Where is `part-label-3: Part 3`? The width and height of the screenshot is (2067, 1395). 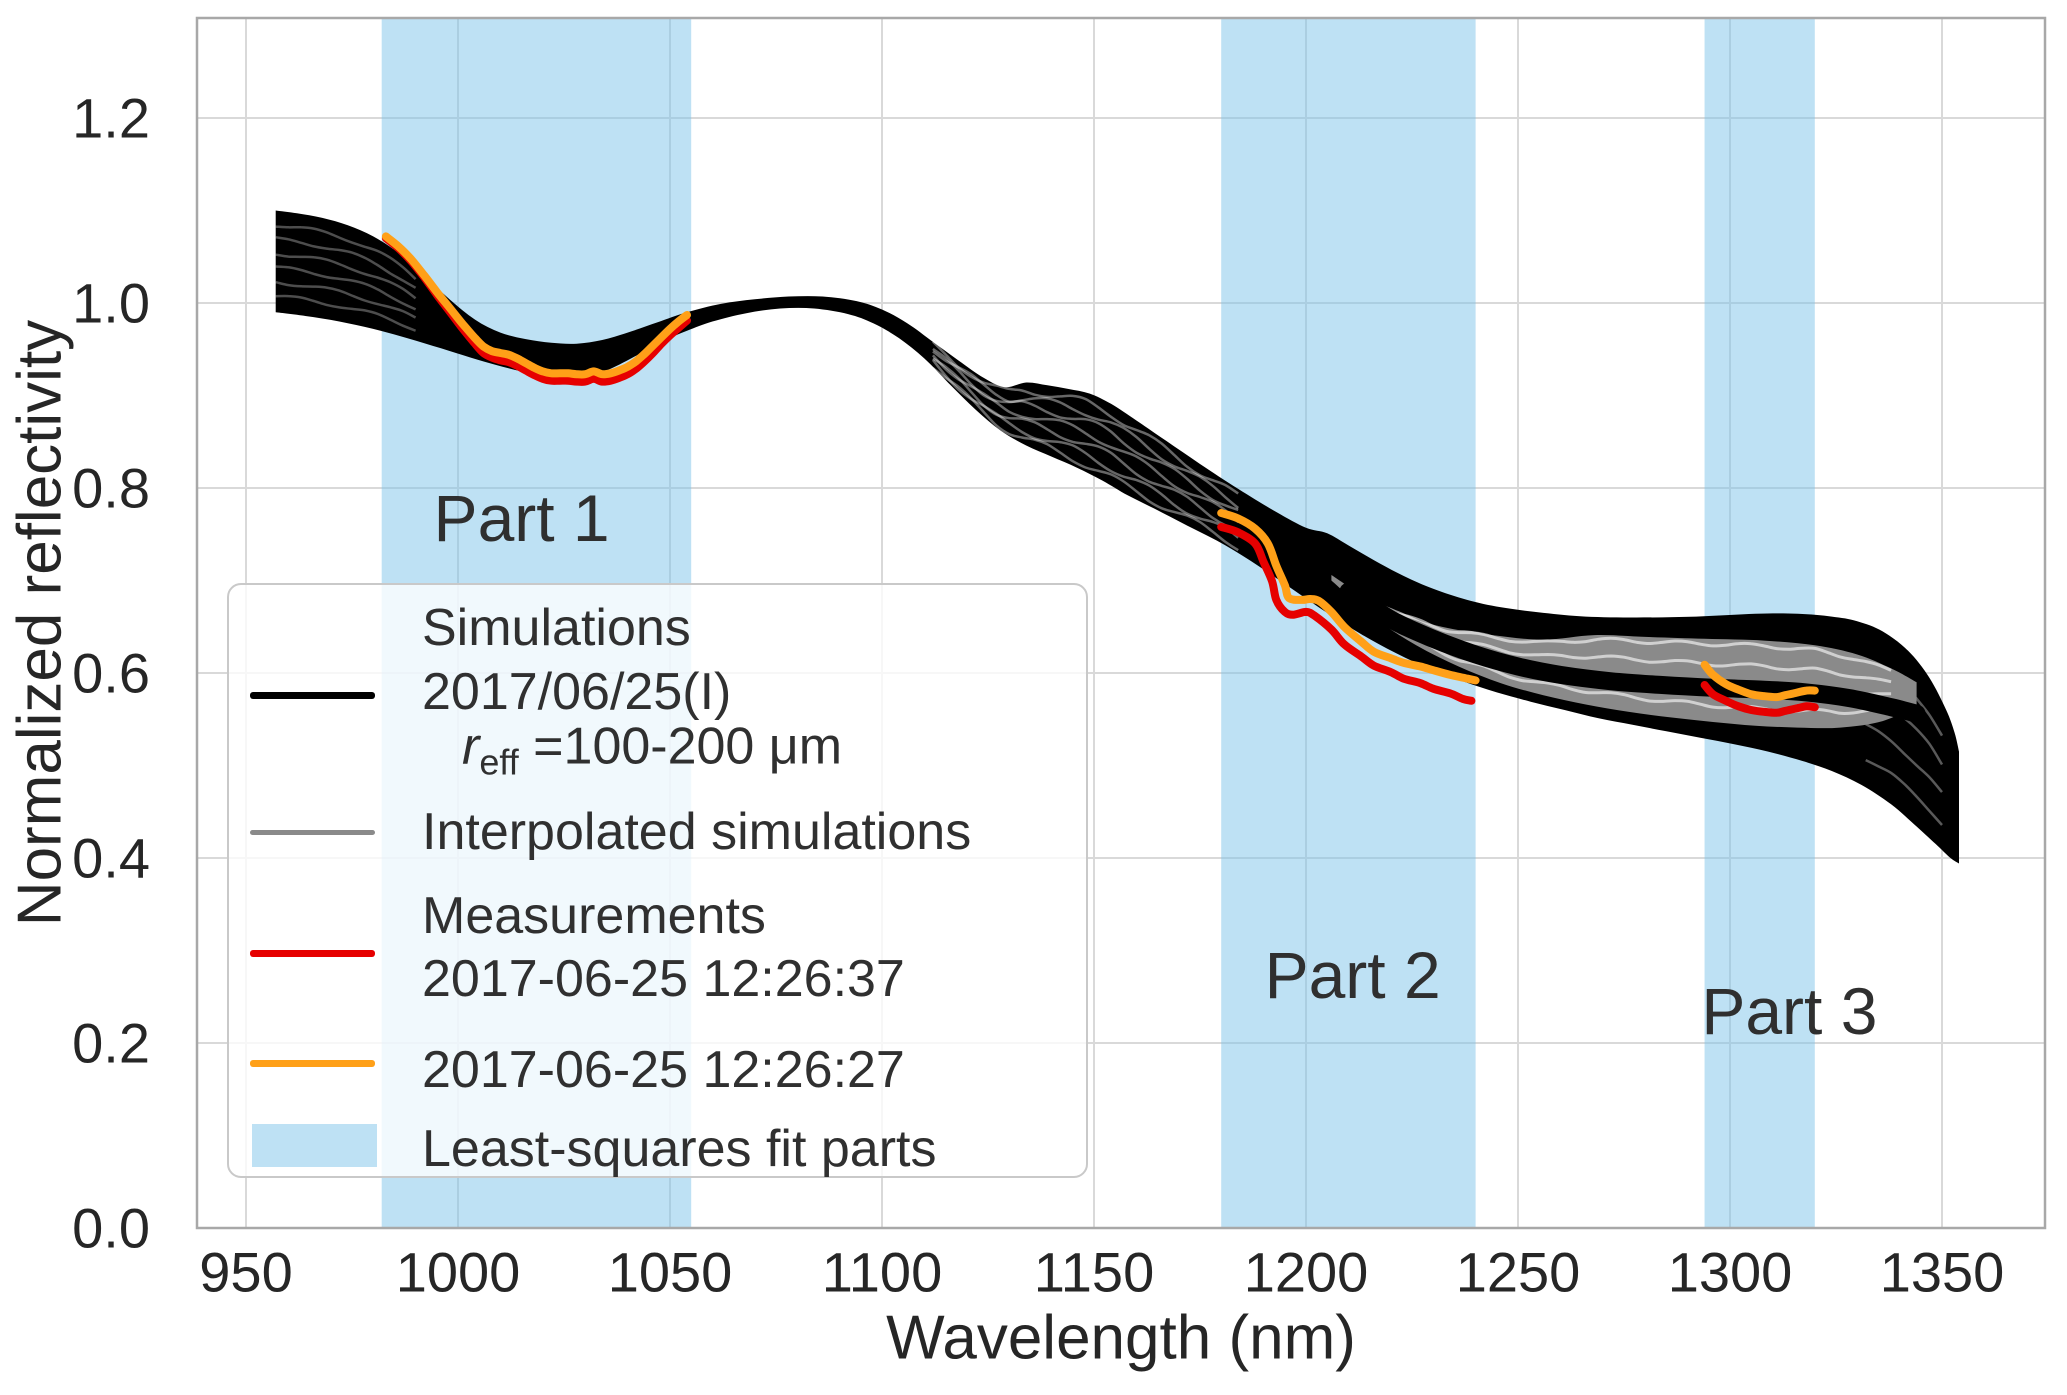
part-label-3: Part 3 is located at coordinates (1789, 1010).